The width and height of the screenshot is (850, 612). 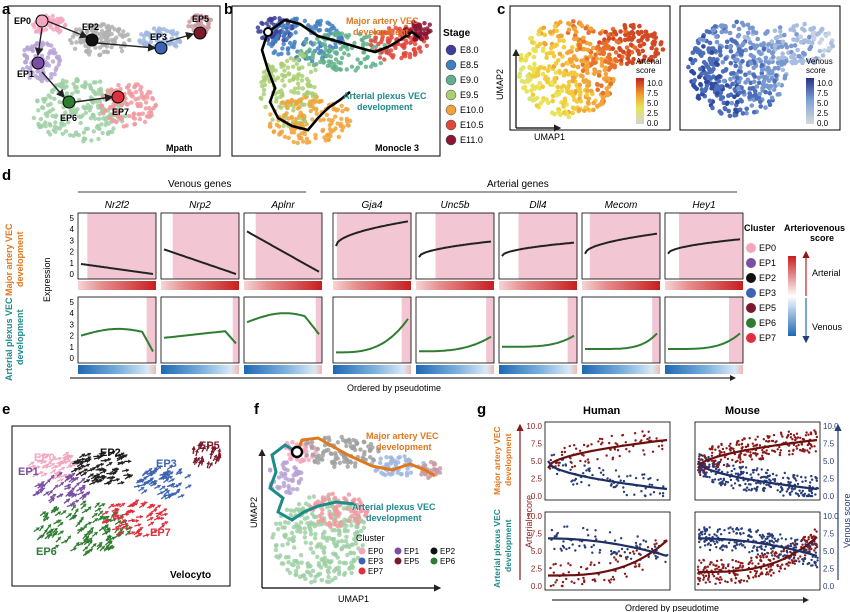 What do you see at coordinates (829, 444) in the screenshot?
I see `g-right-tick: 7.5` at bounding box center [829, 444].